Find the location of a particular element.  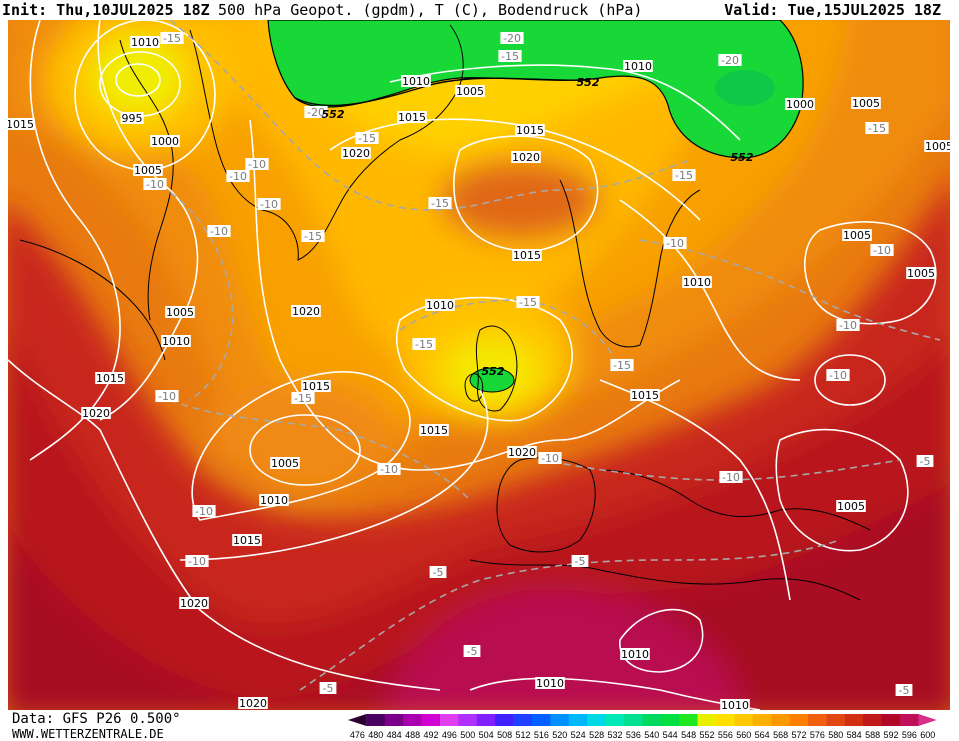

isobar-1015-atlantic is located at coordinates (334, 475).